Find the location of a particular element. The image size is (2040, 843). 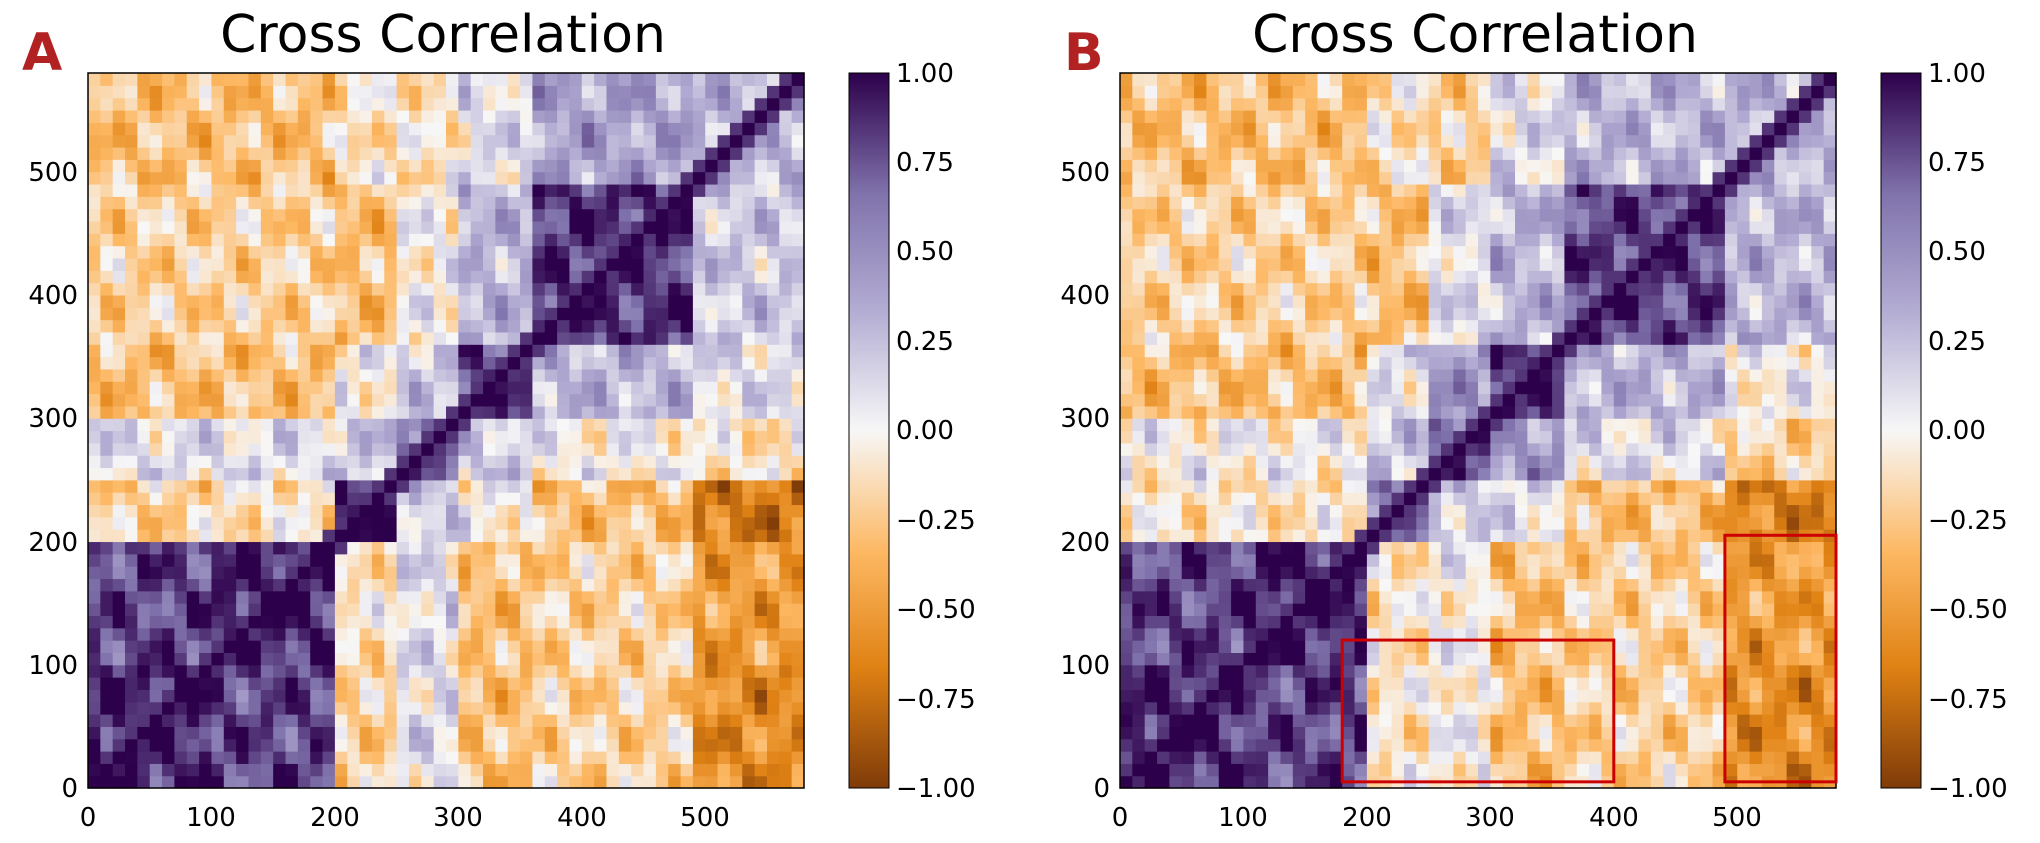

panel-a-xtick-label: 400 is located at coordinates (582, 818).